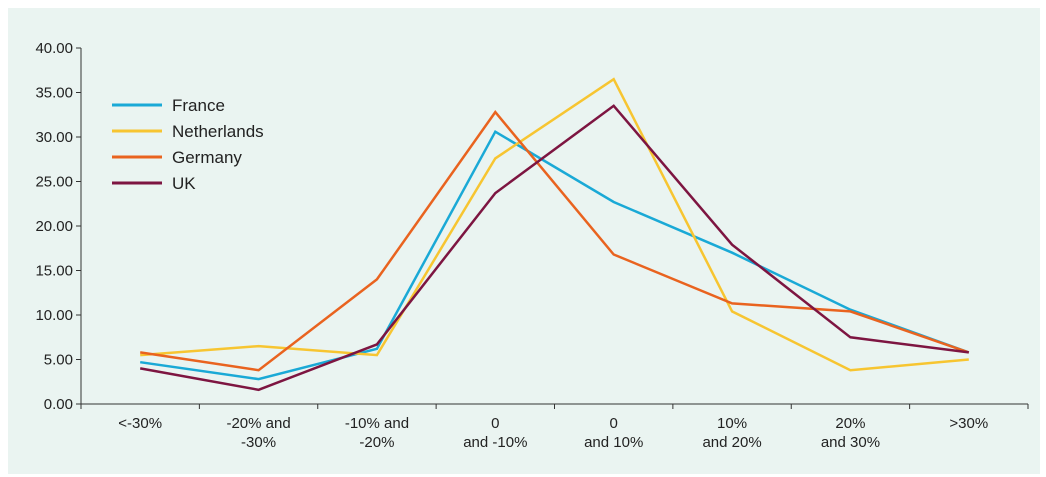 The height and width of the screenshot is (477, 1046). I want to click on x-tick-label-line: and -10%, so click(495, 442).